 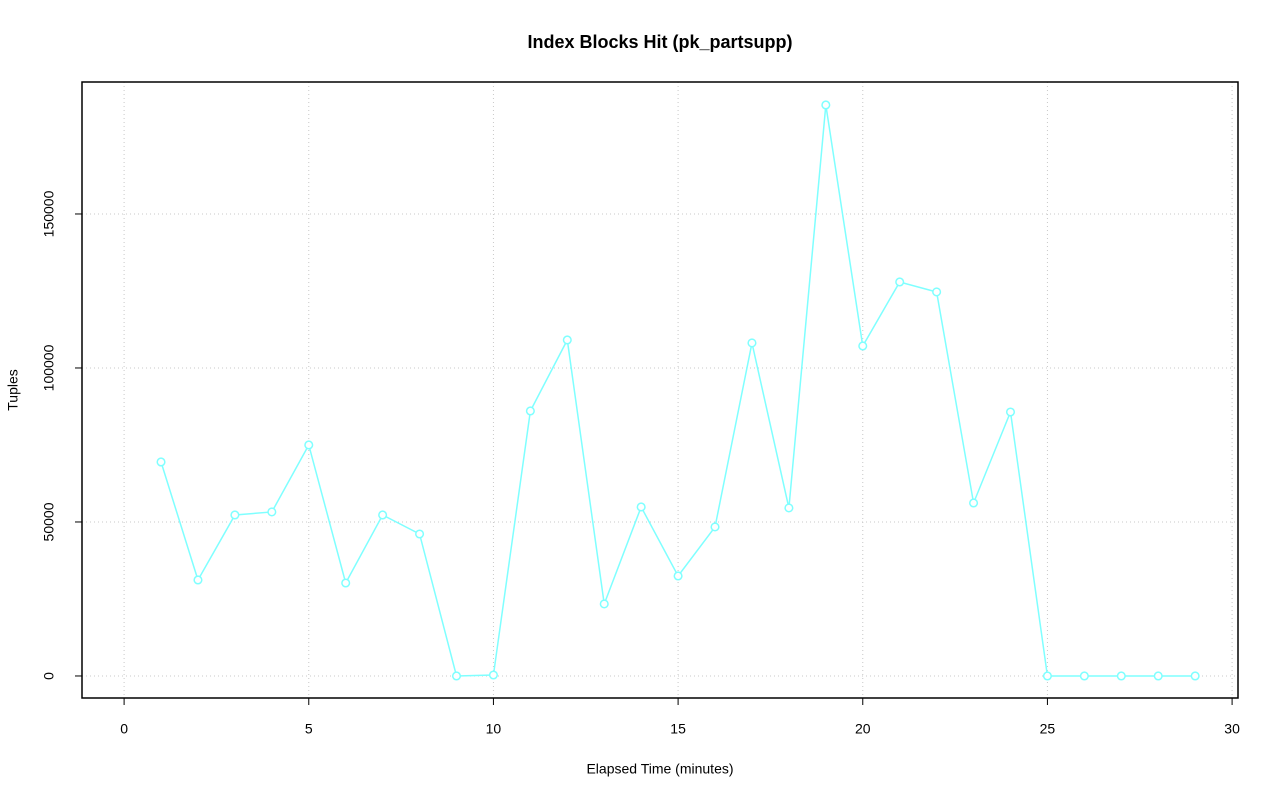 I want to click on x-tick-label: 30, so click(x=1232, y=729).